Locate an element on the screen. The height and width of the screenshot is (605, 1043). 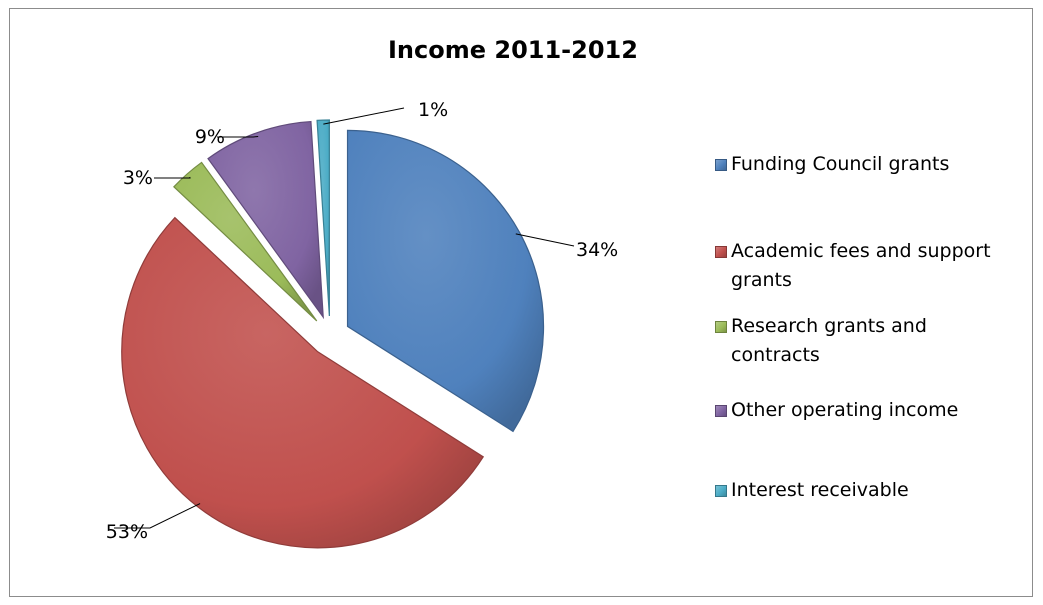
slice-funding-council-grants is located at coordinates (445, 281).